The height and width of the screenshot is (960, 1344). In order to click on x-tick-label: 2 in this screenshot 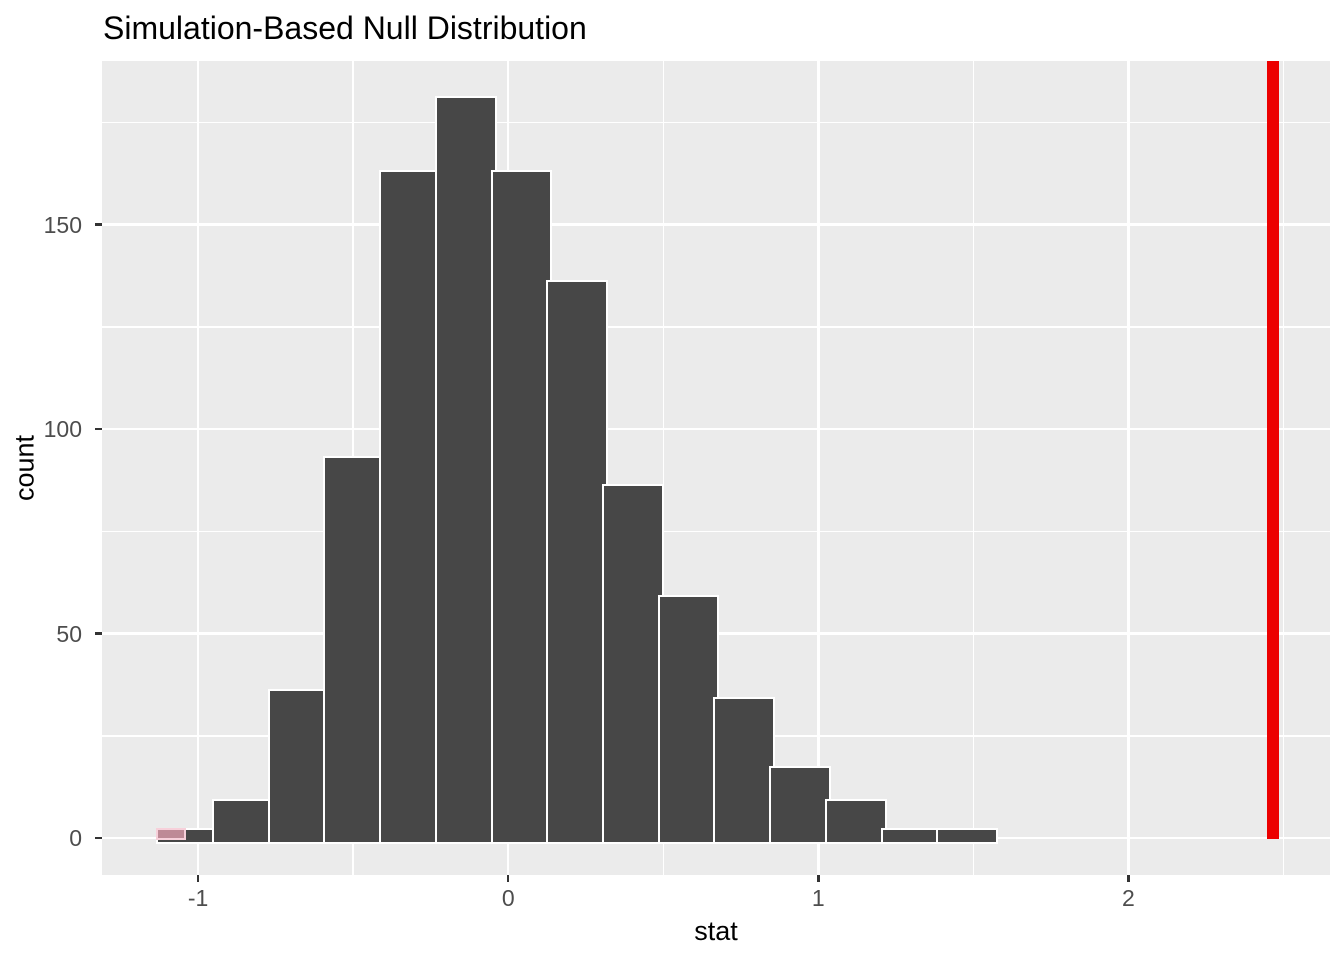, I will do `click(1128, 898)`.